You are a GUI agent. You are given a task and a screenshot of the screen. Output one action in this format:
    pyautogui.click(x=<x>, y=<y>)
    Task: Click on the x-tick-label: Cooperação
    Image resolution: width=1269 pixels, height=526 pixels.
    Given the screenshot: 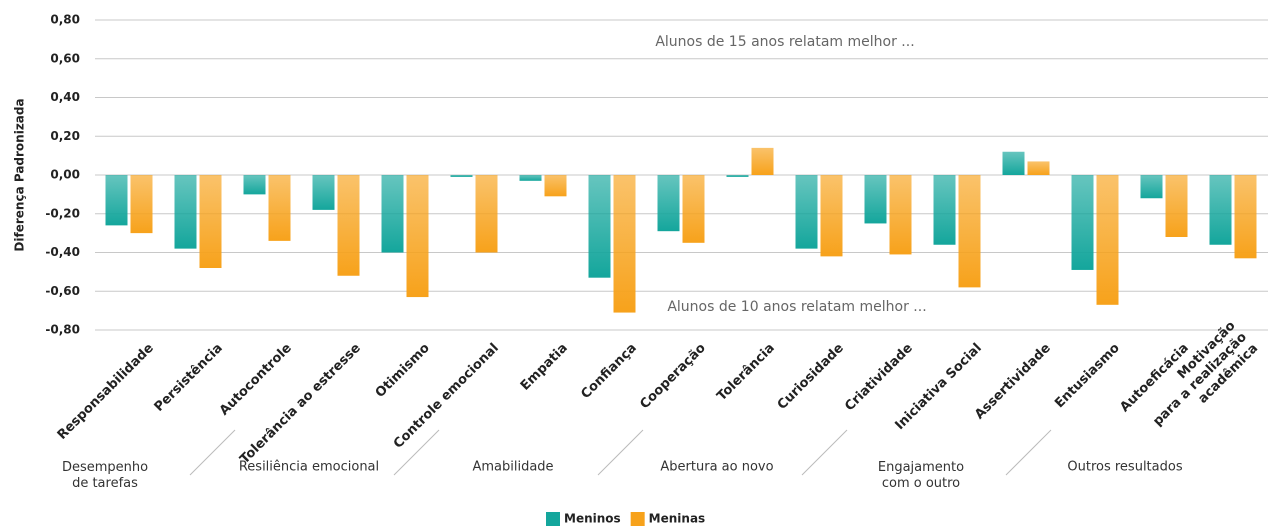 What is the action you would take?
    pyautogui.click(x=673, y=377)
    